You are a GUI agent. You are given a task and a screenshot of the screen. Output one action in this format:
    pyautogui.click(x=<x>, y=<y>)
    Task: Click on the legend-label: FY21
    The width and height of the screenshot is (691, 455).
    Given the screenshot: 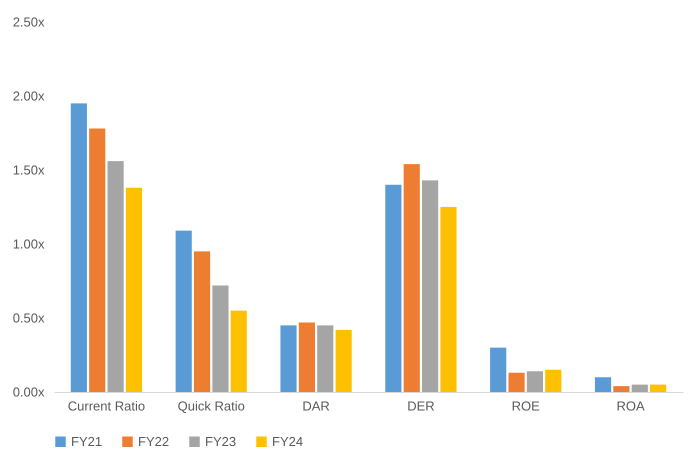 What is the action you would take?
    pyautogui.click(x=86, y=441)
    